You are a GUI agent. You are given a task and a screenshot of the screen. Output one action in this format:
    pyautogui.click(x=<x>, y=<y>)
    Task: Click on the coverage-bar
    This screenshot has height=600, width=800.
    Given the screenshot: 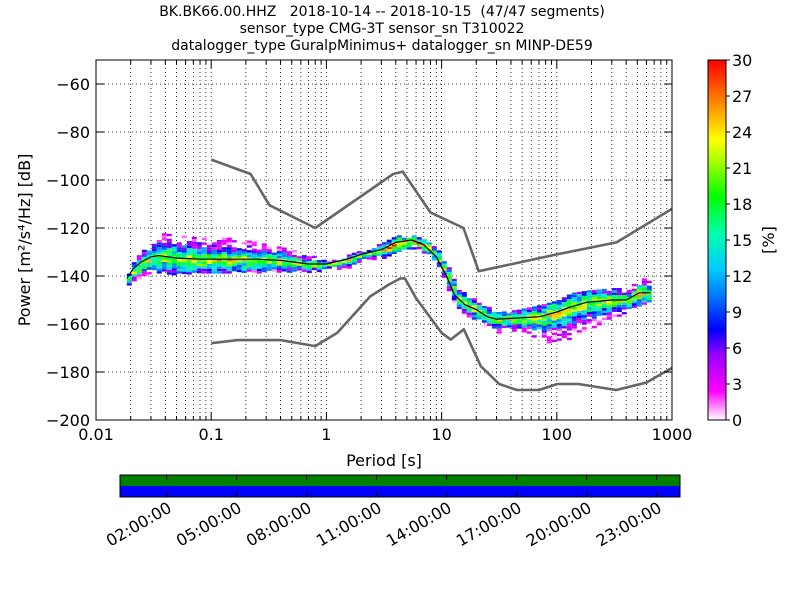 What is the action you would take?
    pyautogui.click(x=400, y=486)
    